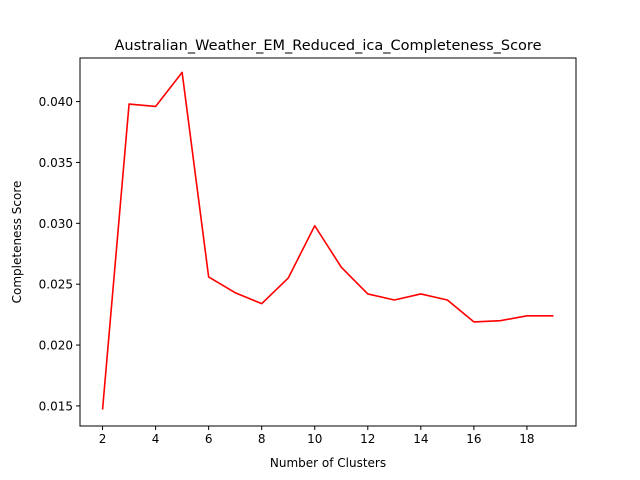 The width and height of the screenshot is (640, 480). I want to click on x-tick-label: 8, so click(262, 439).